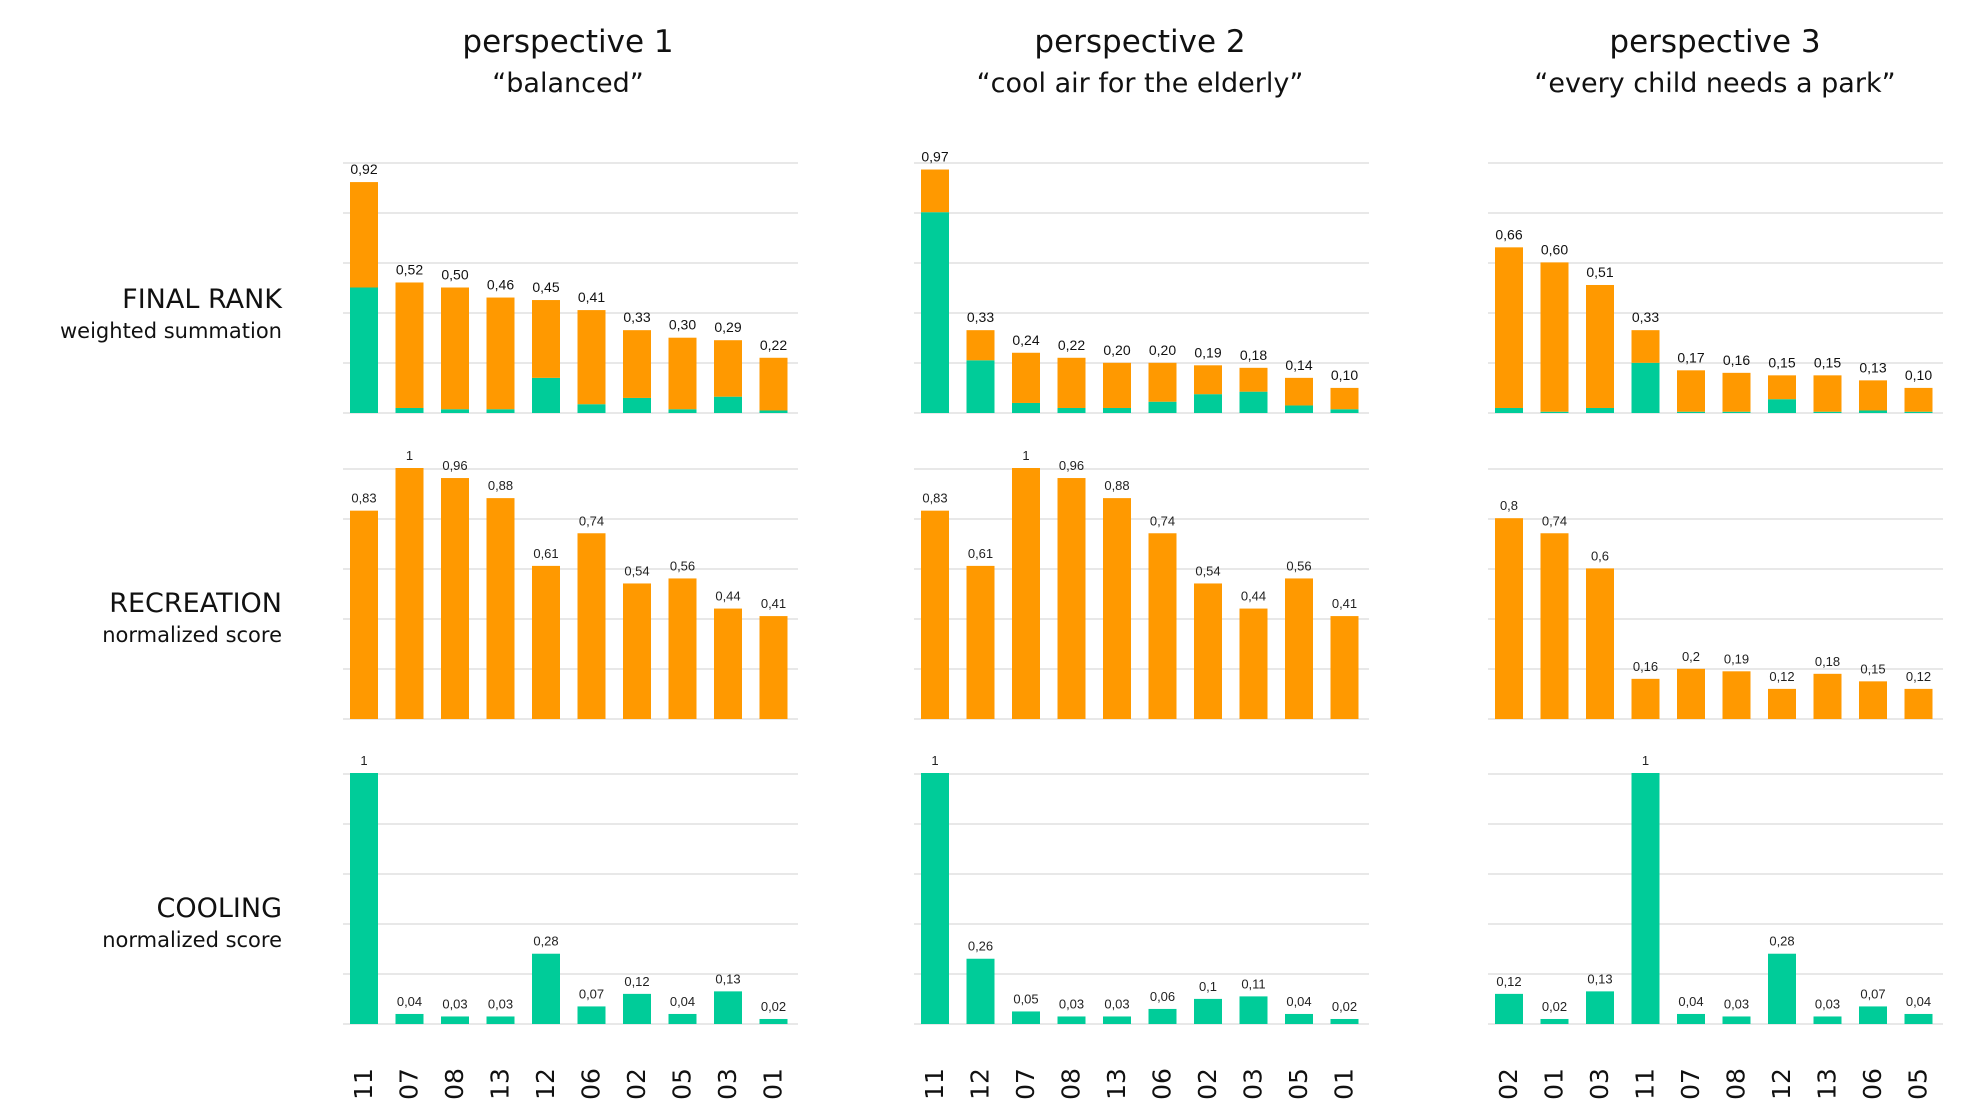 The image size is (1961, 1108). I want to click on data-label: 0,97, so click(934, 157).